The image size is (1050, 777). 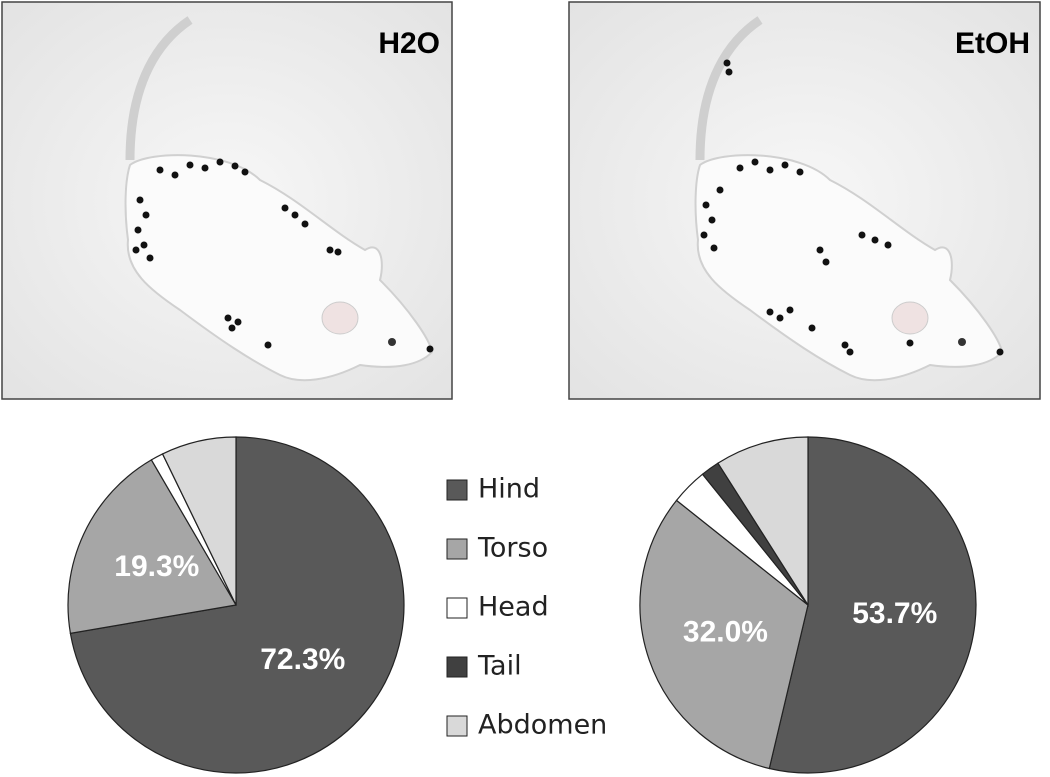 I want to click on panel-label: H2O, so click(x=409, y=43).